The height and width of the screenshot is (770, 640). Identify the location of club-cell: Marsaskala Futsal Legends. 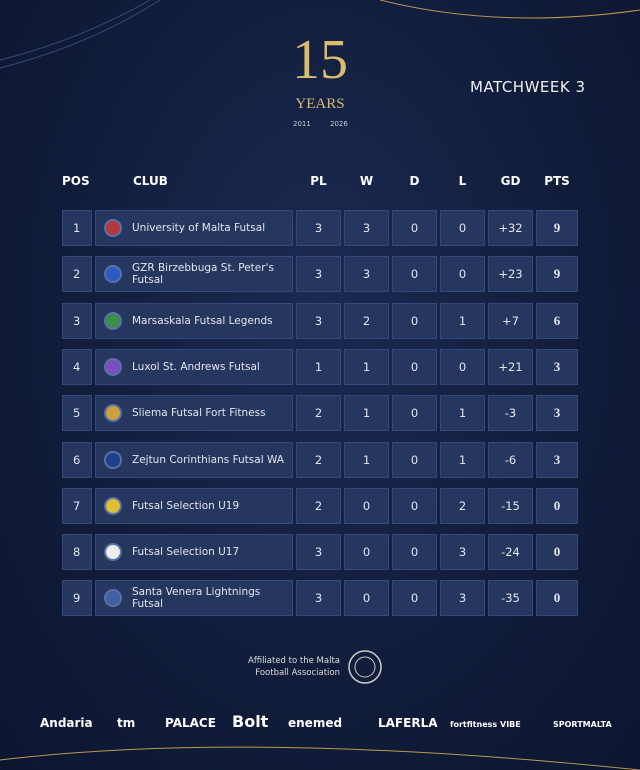
(194, 320).